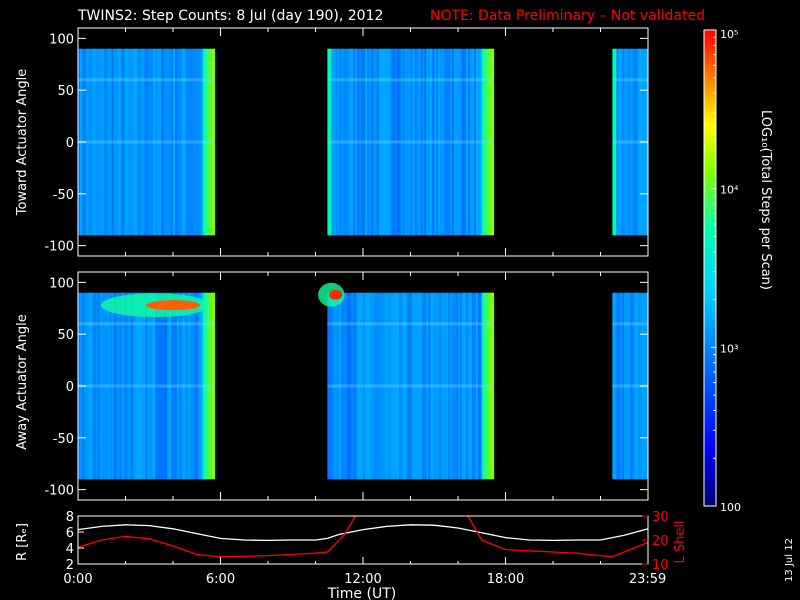  What do you see at coordinates (729, 34) in the screenshot?
I see `colorbar-tick-label: 10⁵` at bounding box center [729, 34].